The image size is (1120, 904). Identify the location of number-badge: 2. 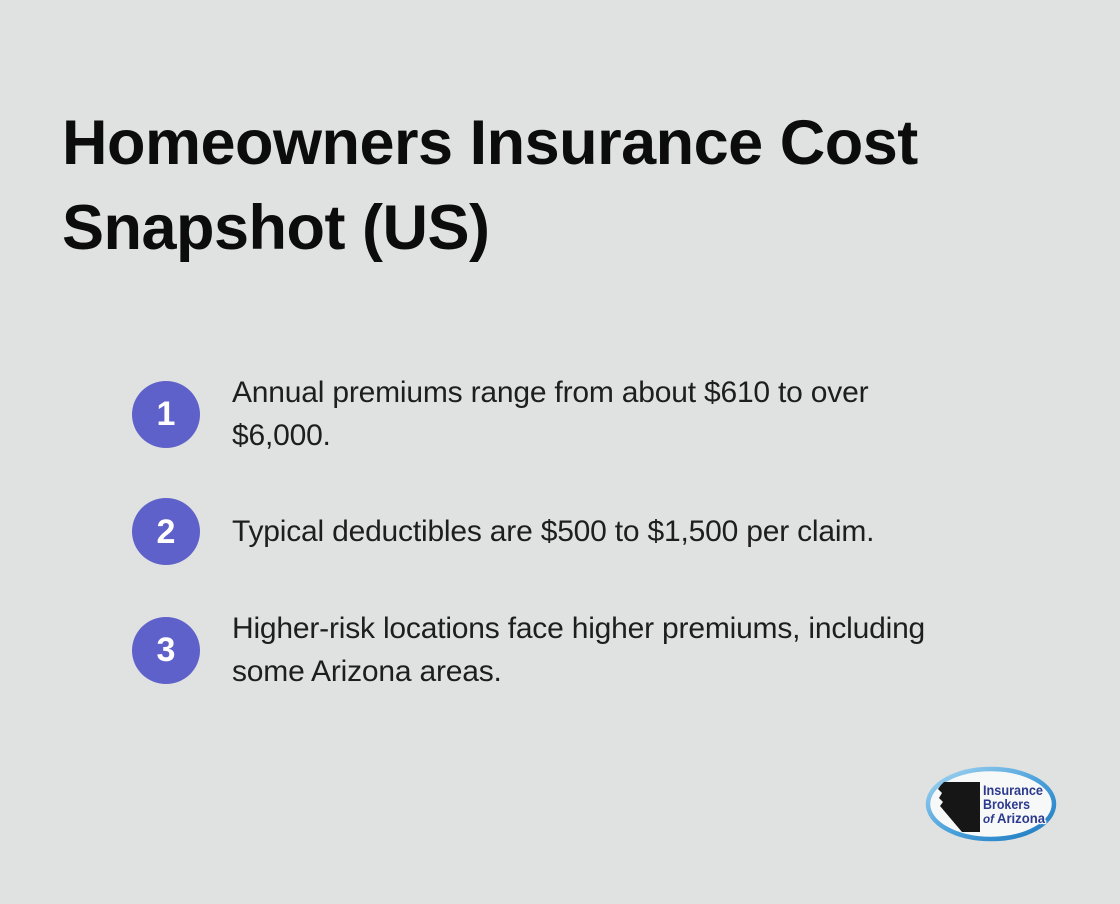
(166, 531).